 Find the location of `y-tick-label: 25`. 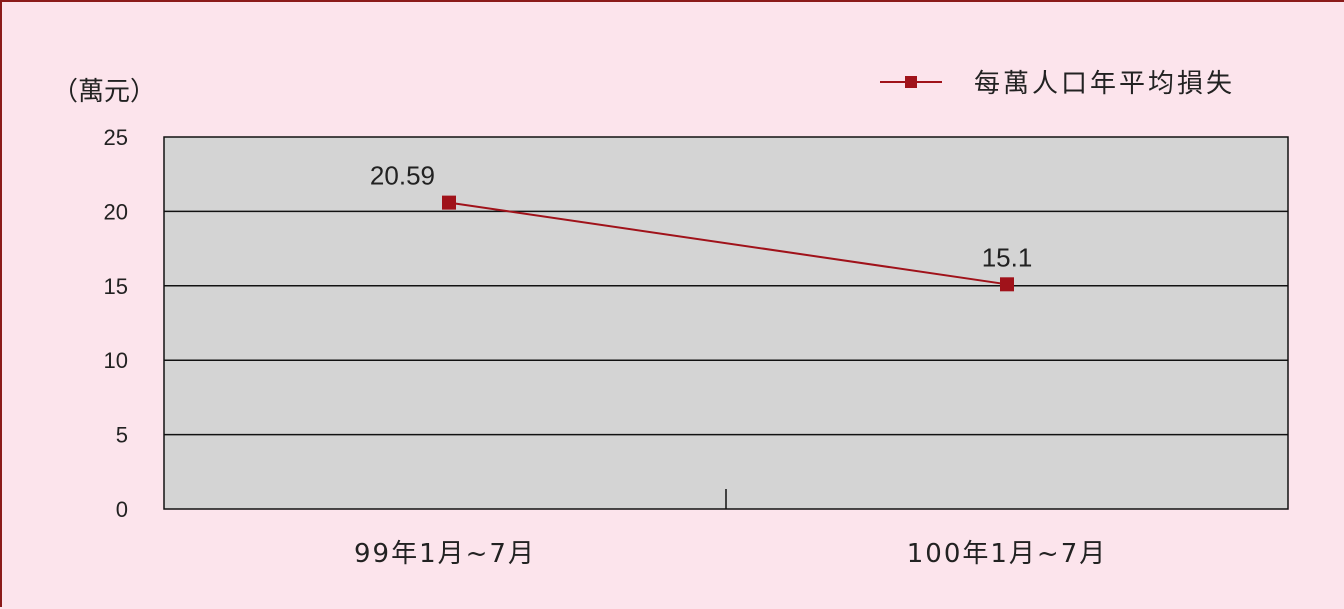

y-tick-label: 25 is located at coordinates (116, 137).